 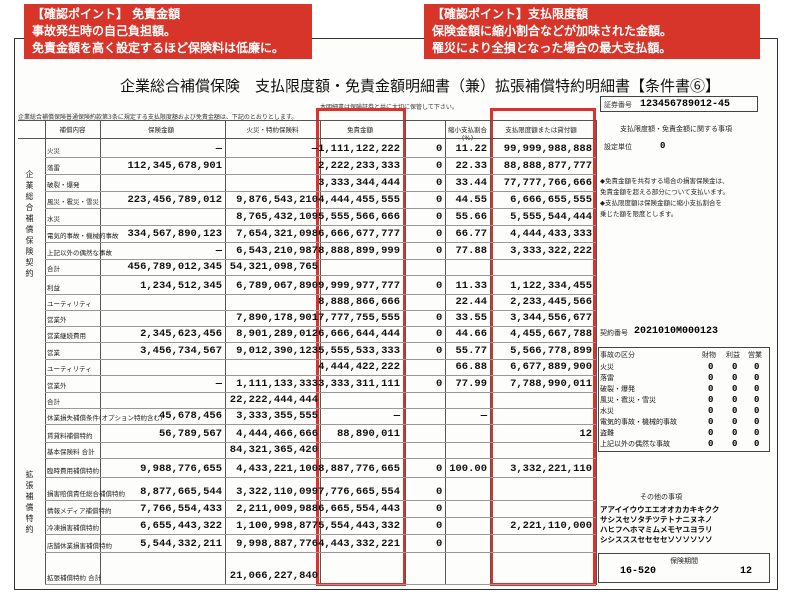 I want to click on row-label: 水災, so click(x=53, y=219).